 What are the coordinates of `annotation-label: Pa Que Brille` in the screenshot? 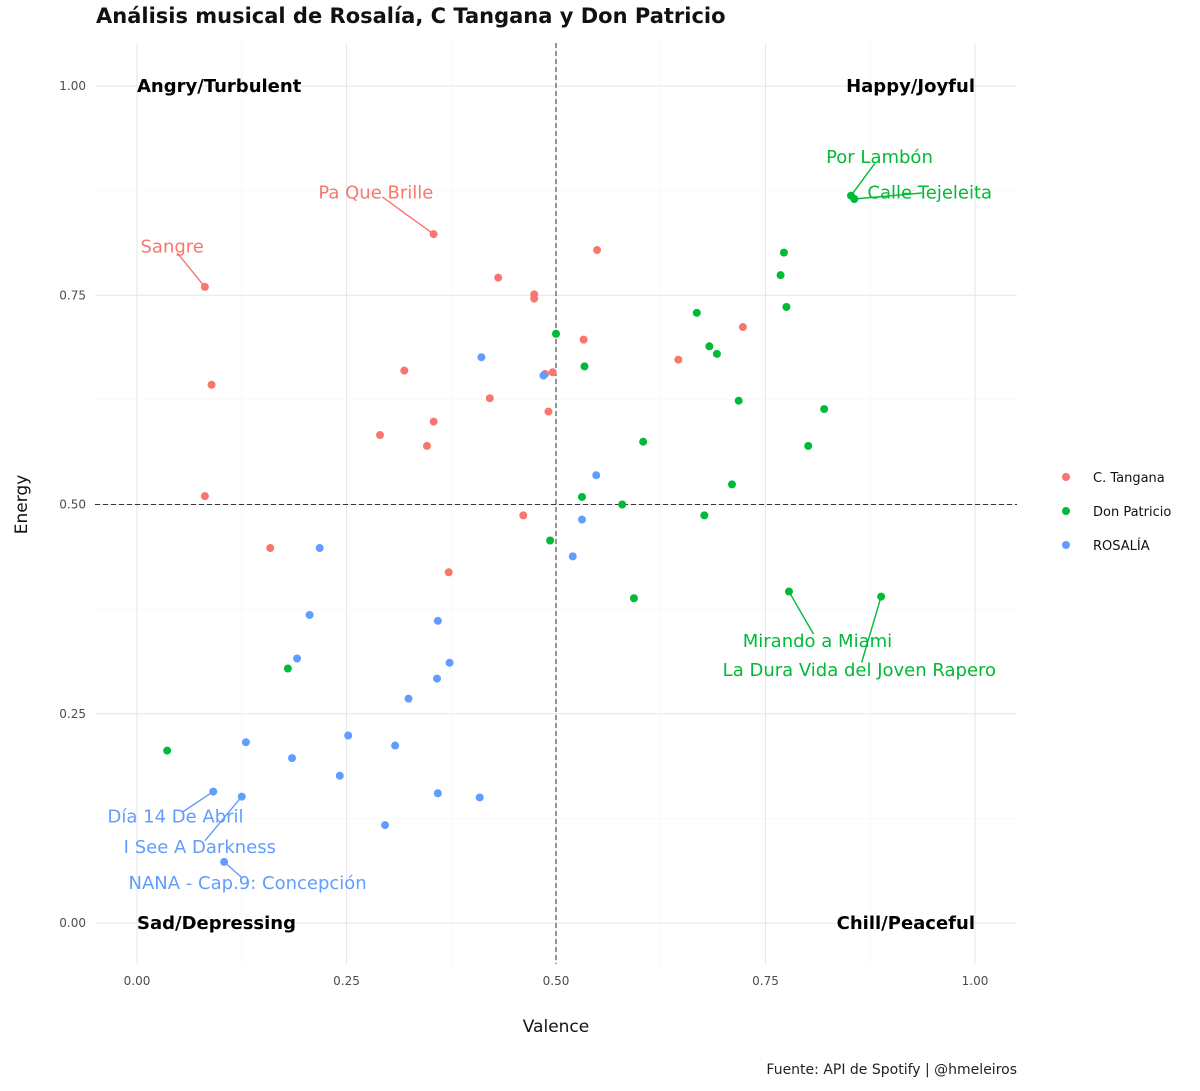 It's located at (375, 192).